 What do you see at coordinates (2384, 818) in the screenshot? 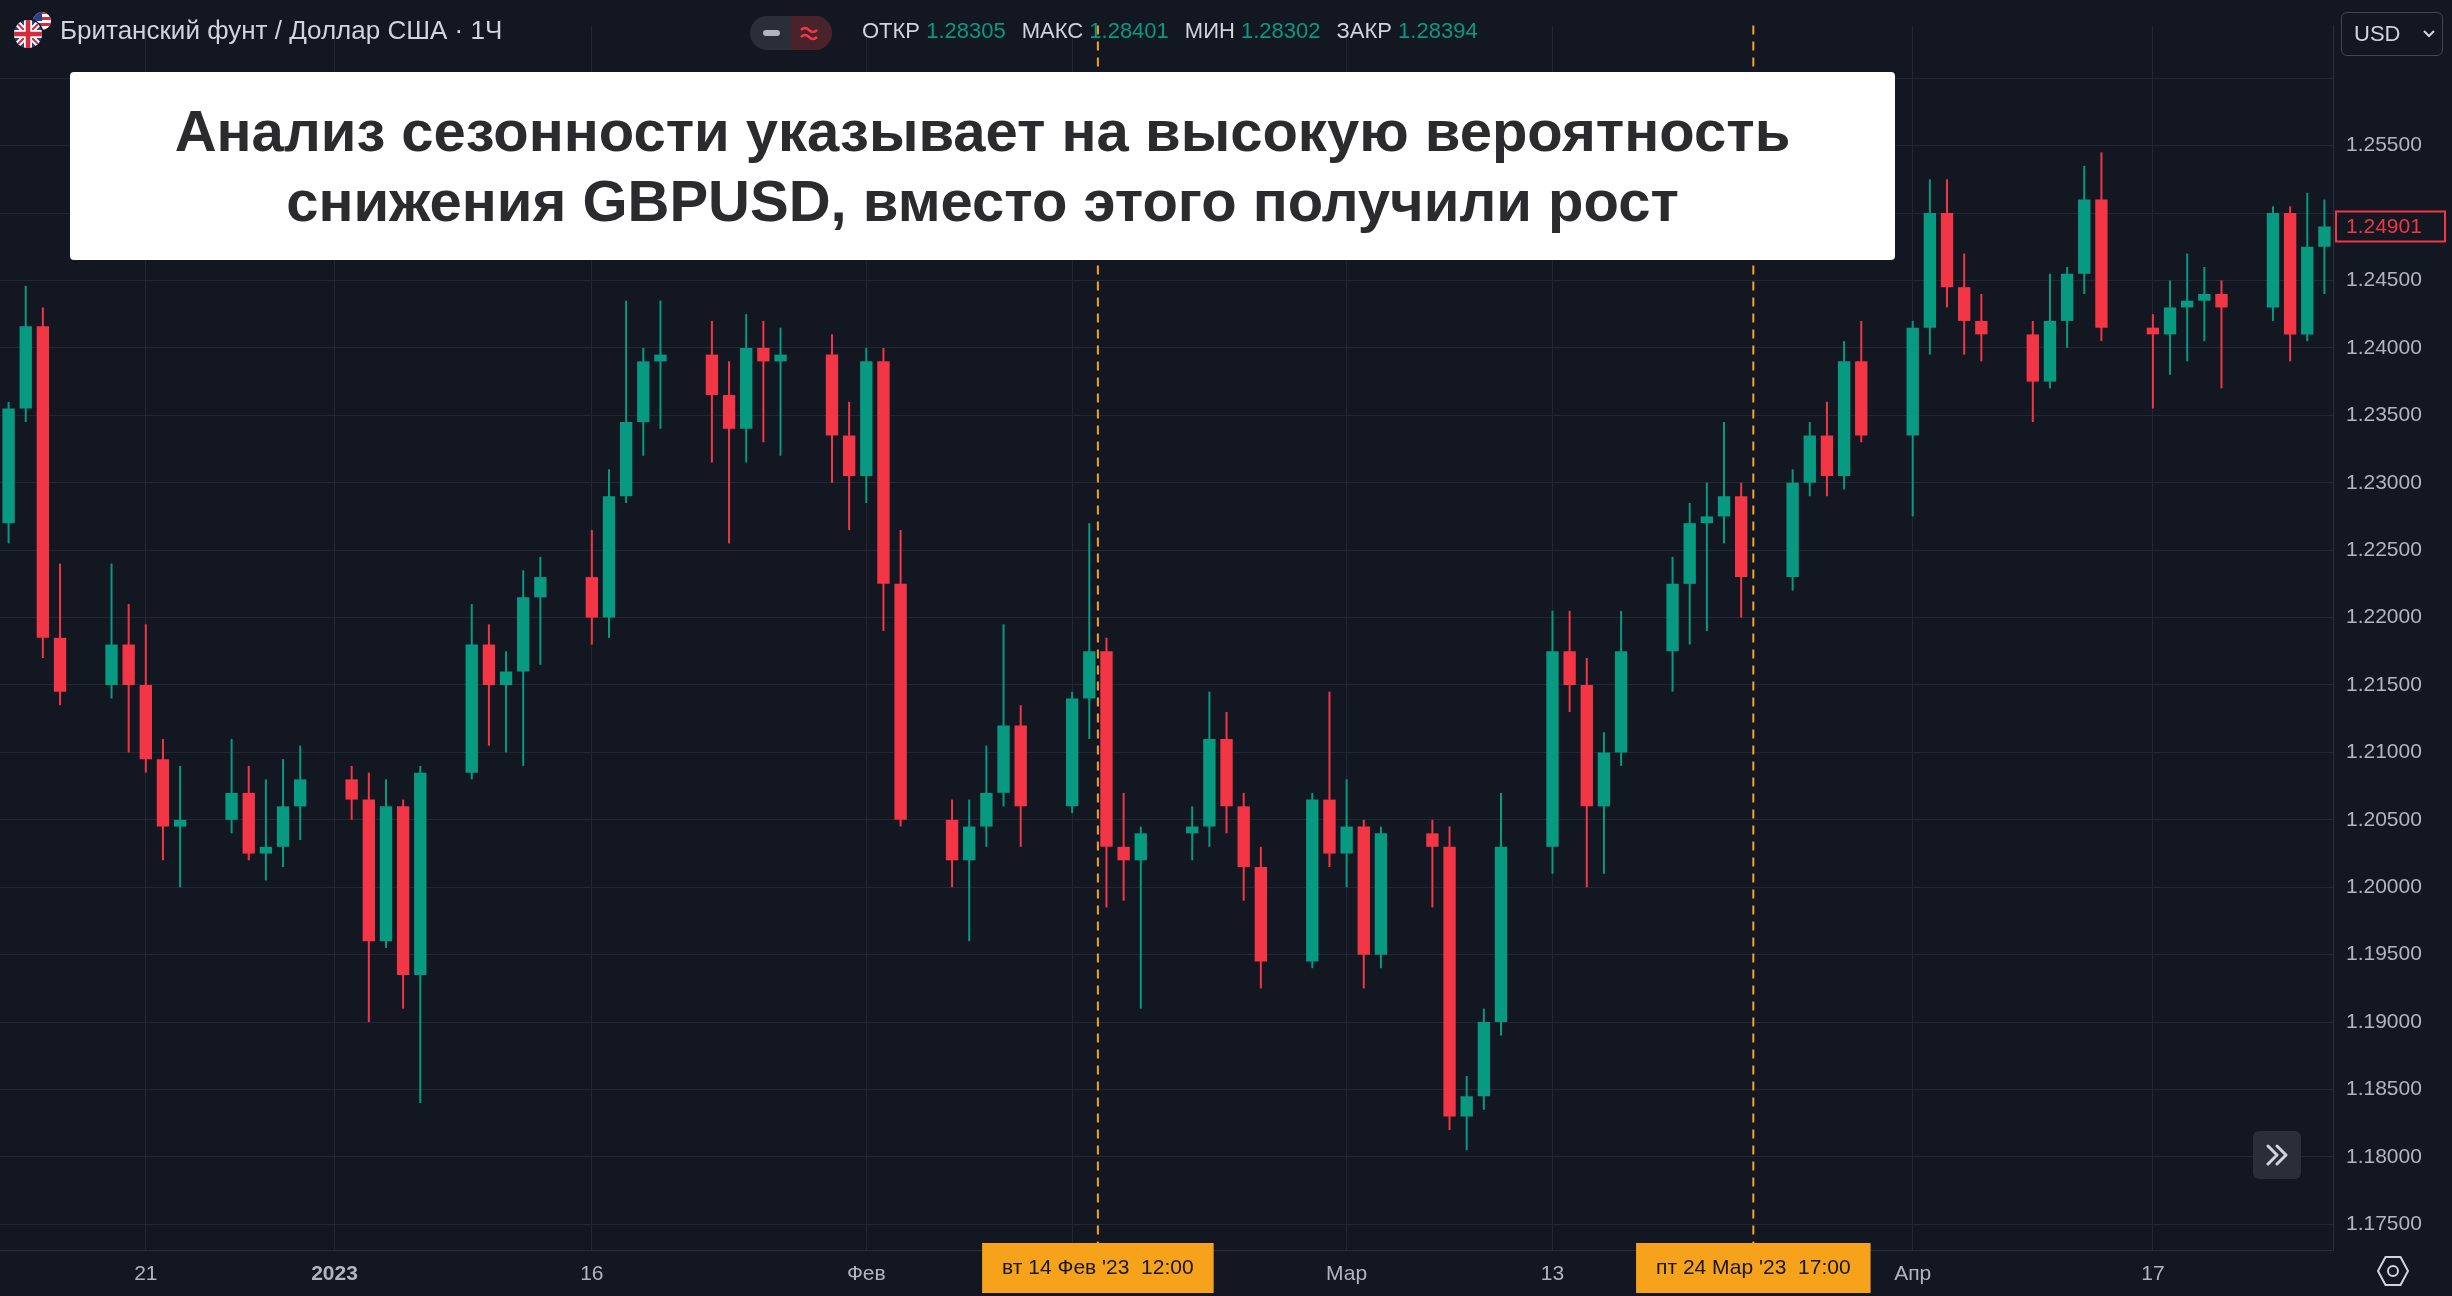
I see `y-tick-label: 1.20500` at bounding box center [2384, 818].